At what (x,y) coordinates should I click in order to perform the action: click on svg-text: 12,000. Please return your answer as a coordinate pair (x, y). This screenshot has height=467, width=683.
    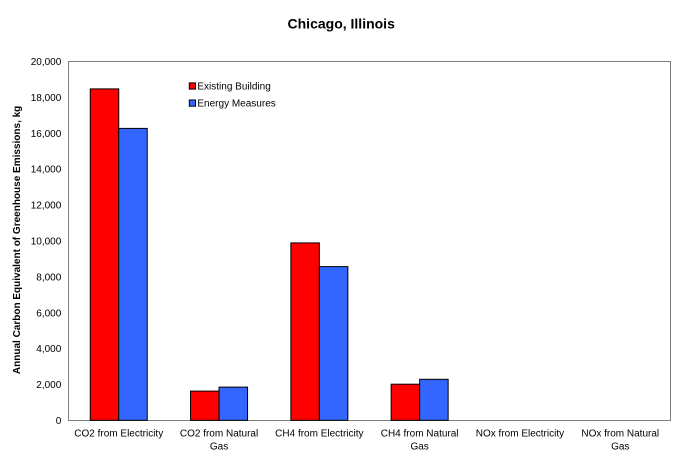
    Looking at the image, I should click on (46, 206).